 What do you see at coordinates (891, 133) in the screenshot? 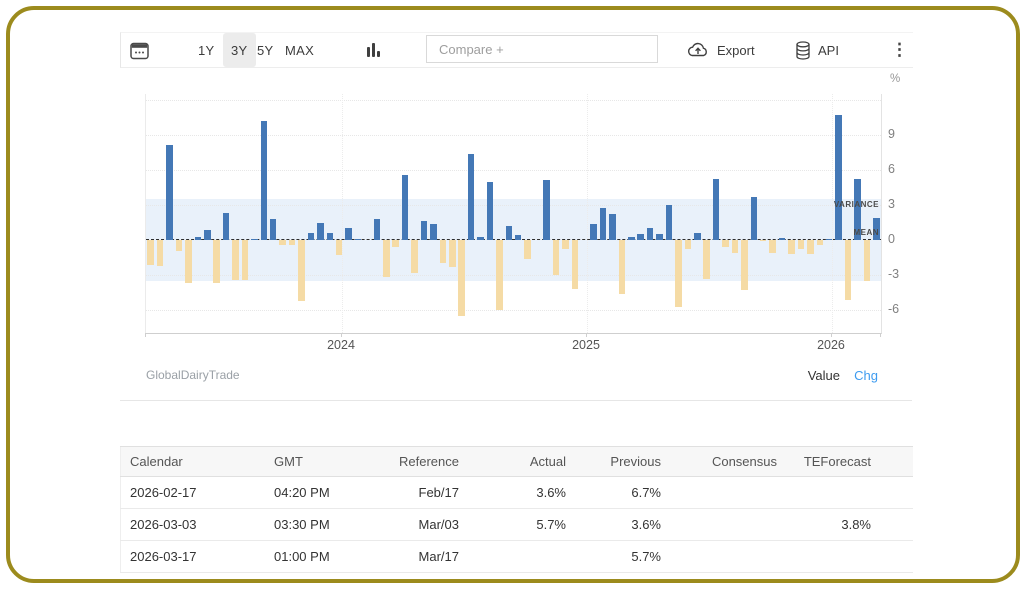
I see `y-tick-label: 9` at bounding box center [891, 133].